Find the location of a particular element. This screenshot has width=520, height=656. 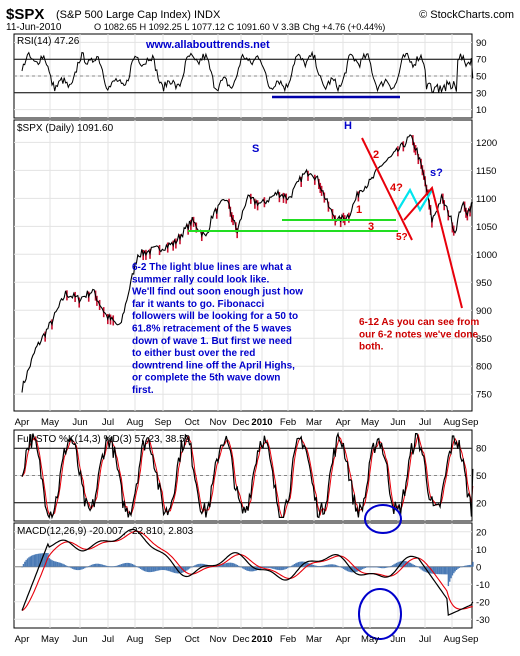

annotation-right-shoulder: s? is located at coordinates (436, 173).